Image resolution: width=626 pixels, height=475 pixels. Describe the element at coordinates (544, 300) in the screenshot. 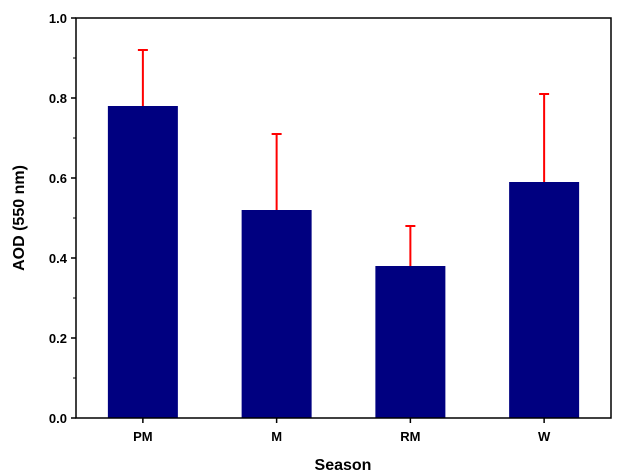

I see `bar-w` at that location.